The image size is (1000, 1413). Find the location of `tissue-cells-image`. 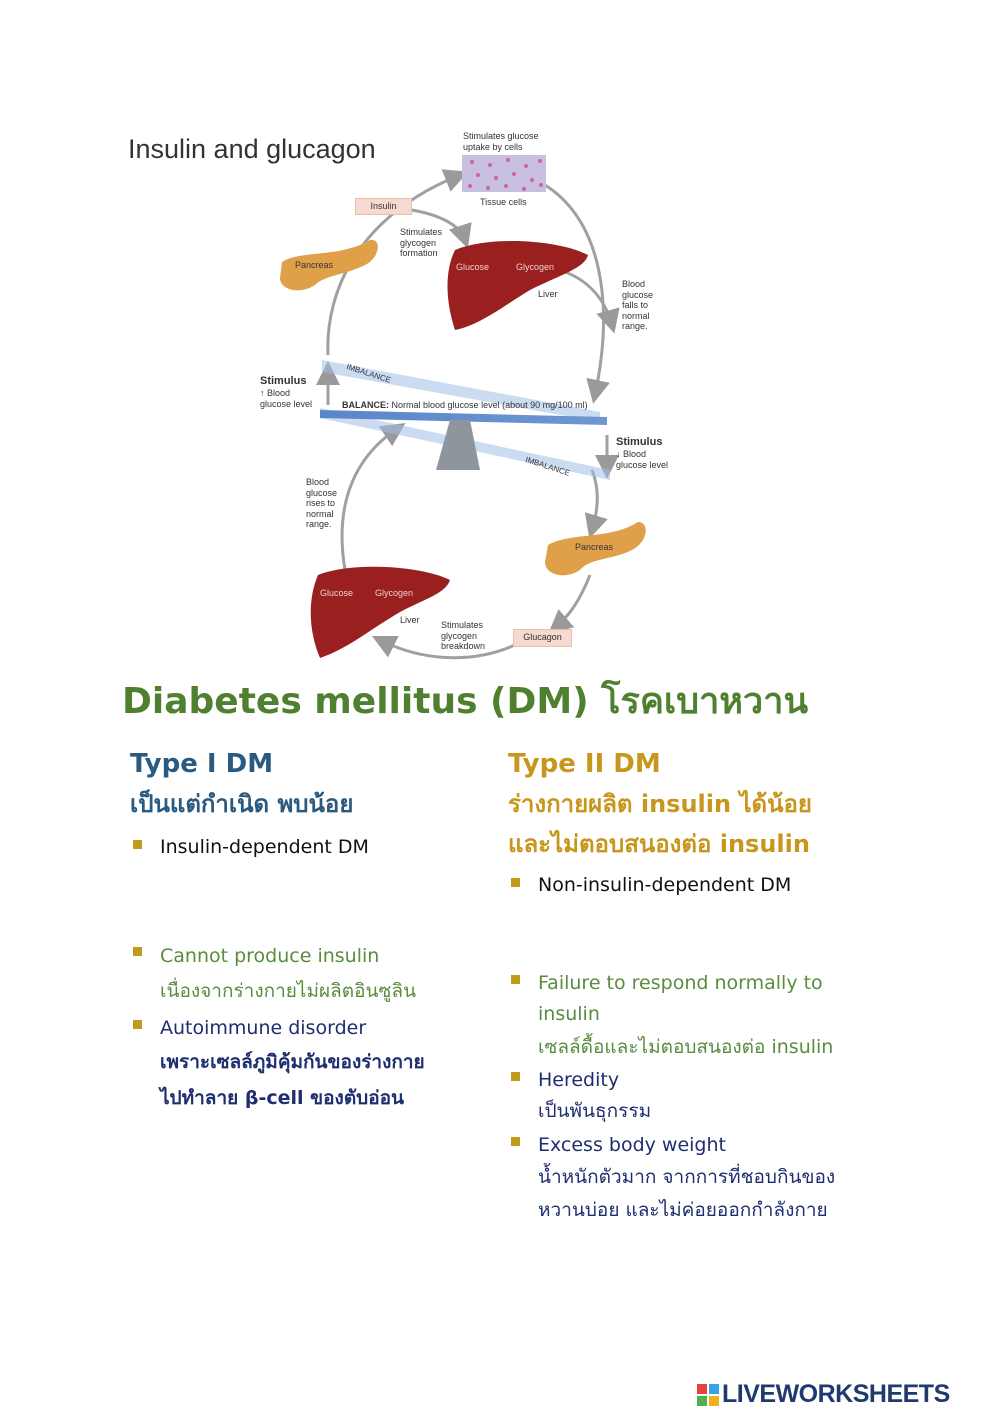

tissue-cells-image is located at coordinates (504, 173).